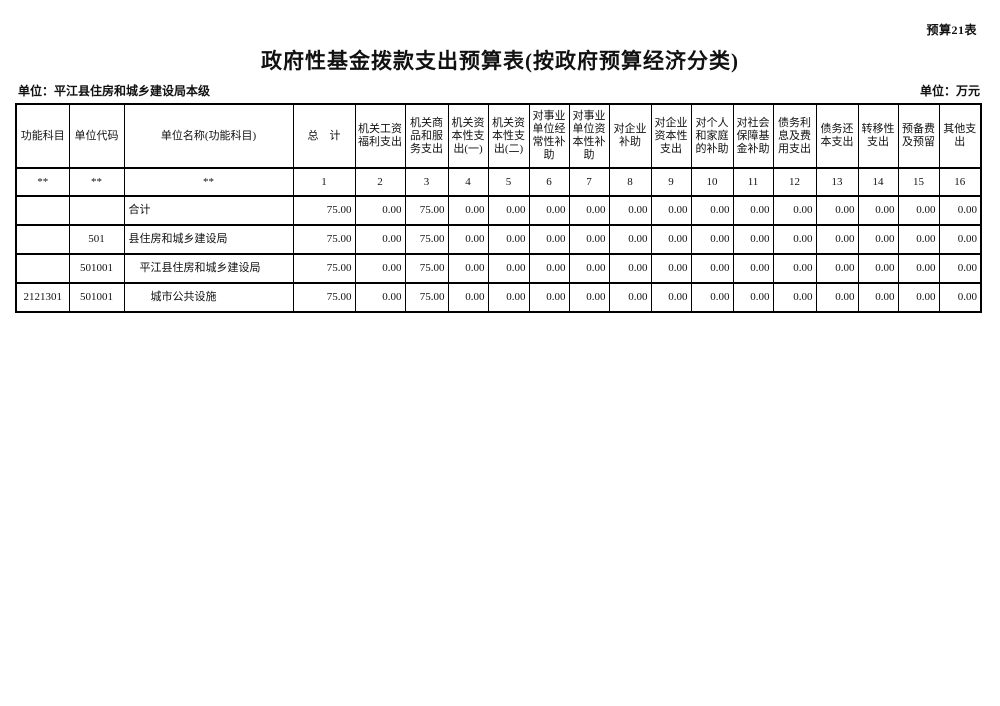 The image size is (1000, 706). Describe the element at coordinates (96, 136) in the screenshot. I see `column-header-2: 单位代码` at that location.